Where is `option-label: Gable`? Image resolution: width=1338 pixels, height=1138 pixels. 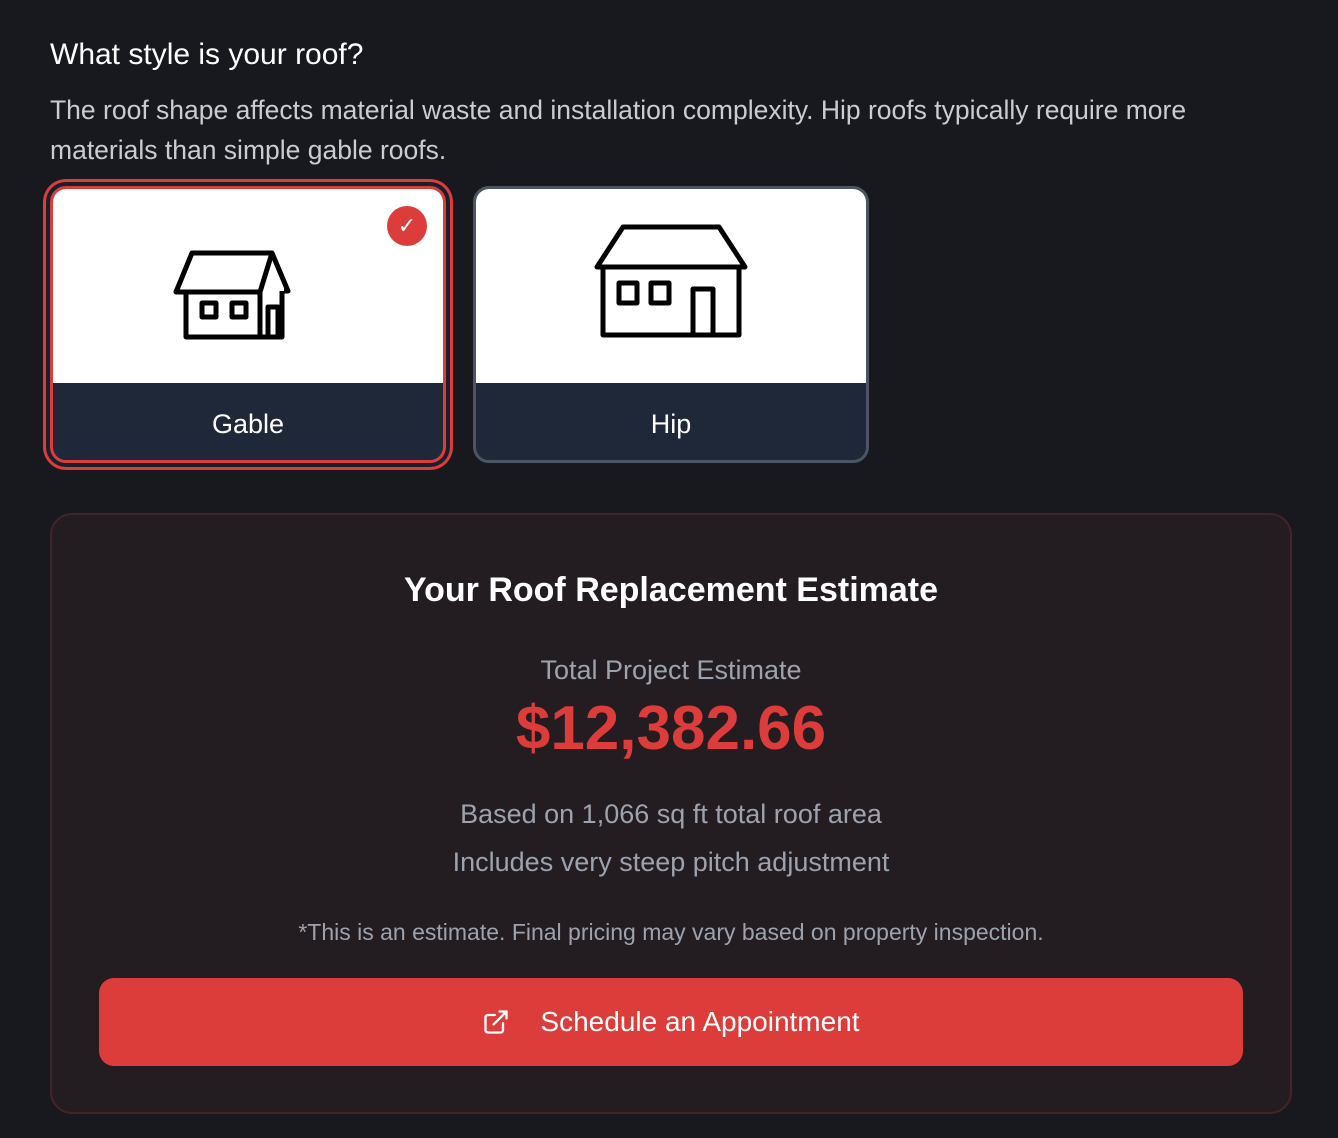 option-label: Gable is located at coordinates (248, 424).